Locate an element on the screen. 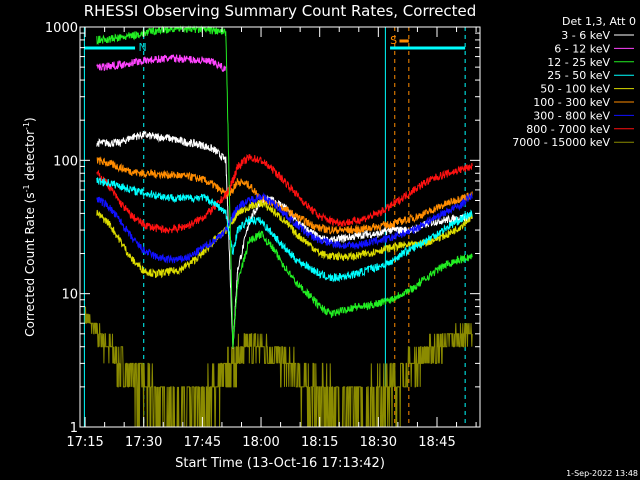 The width and height of the screenshot is (640, 480). legend-label: 6 - 12 keV is located at coordinates (582, 48).